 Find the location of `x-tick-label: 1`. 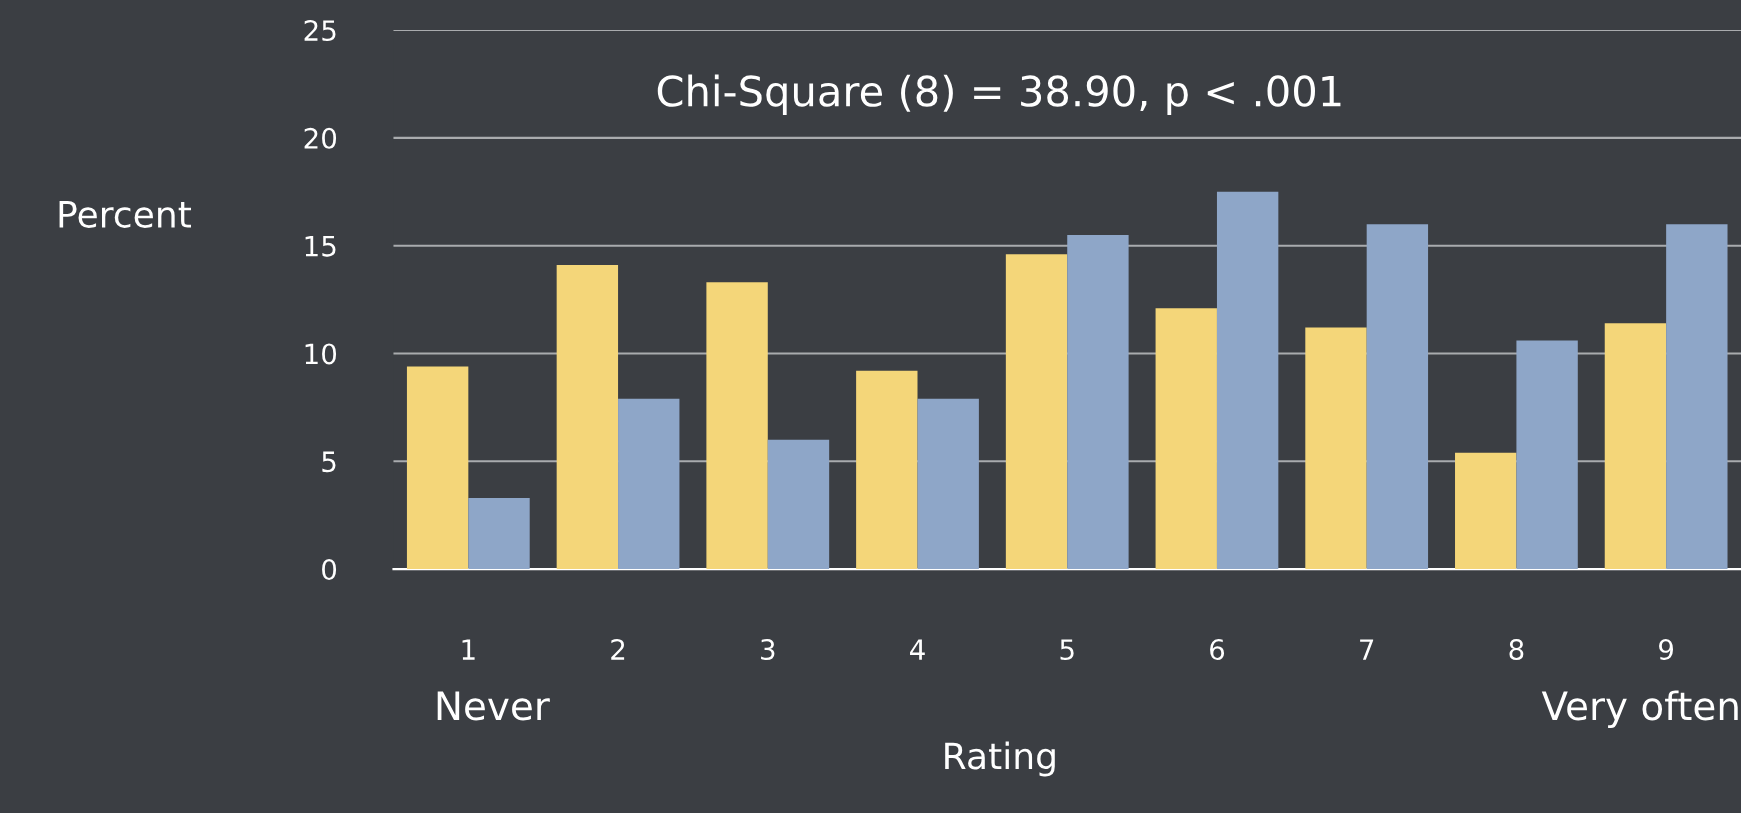

x-tick-label: 1 is located at coordinates (468, 649).